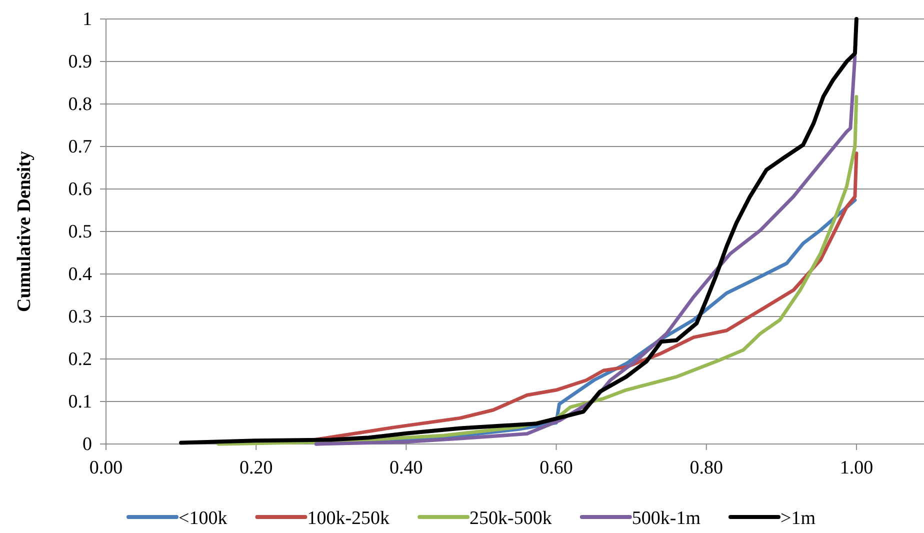 This screenshot has height=533, width=924. I want to click on y-tick-label: 1, so click(87, 19).